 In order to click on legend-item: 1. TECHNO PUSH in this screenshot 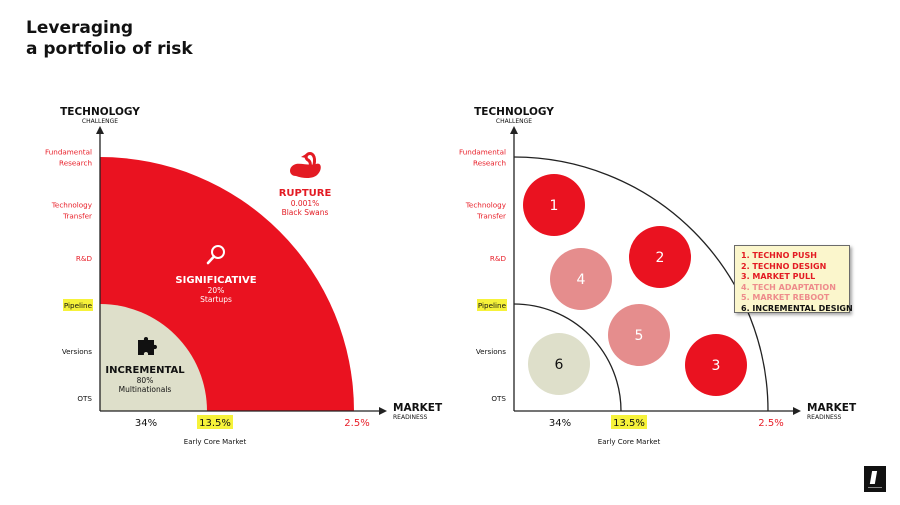, I will do `click(779, 255)`.